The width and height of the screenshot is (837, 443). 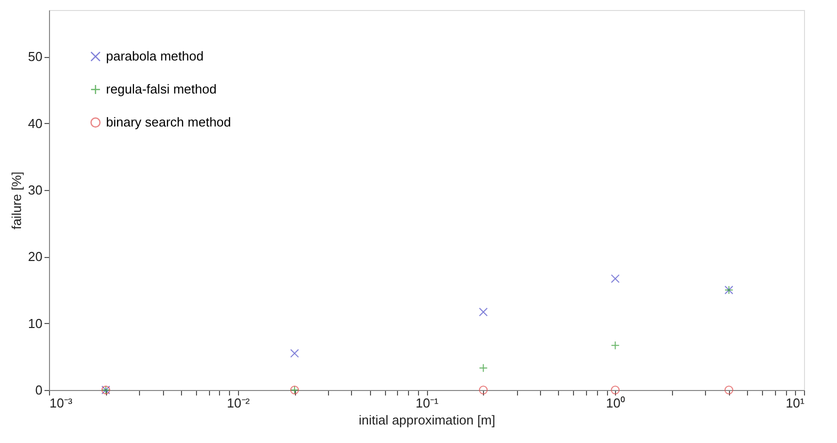 I want to click on y-tick-label: 30, so click(x=35, y=190).